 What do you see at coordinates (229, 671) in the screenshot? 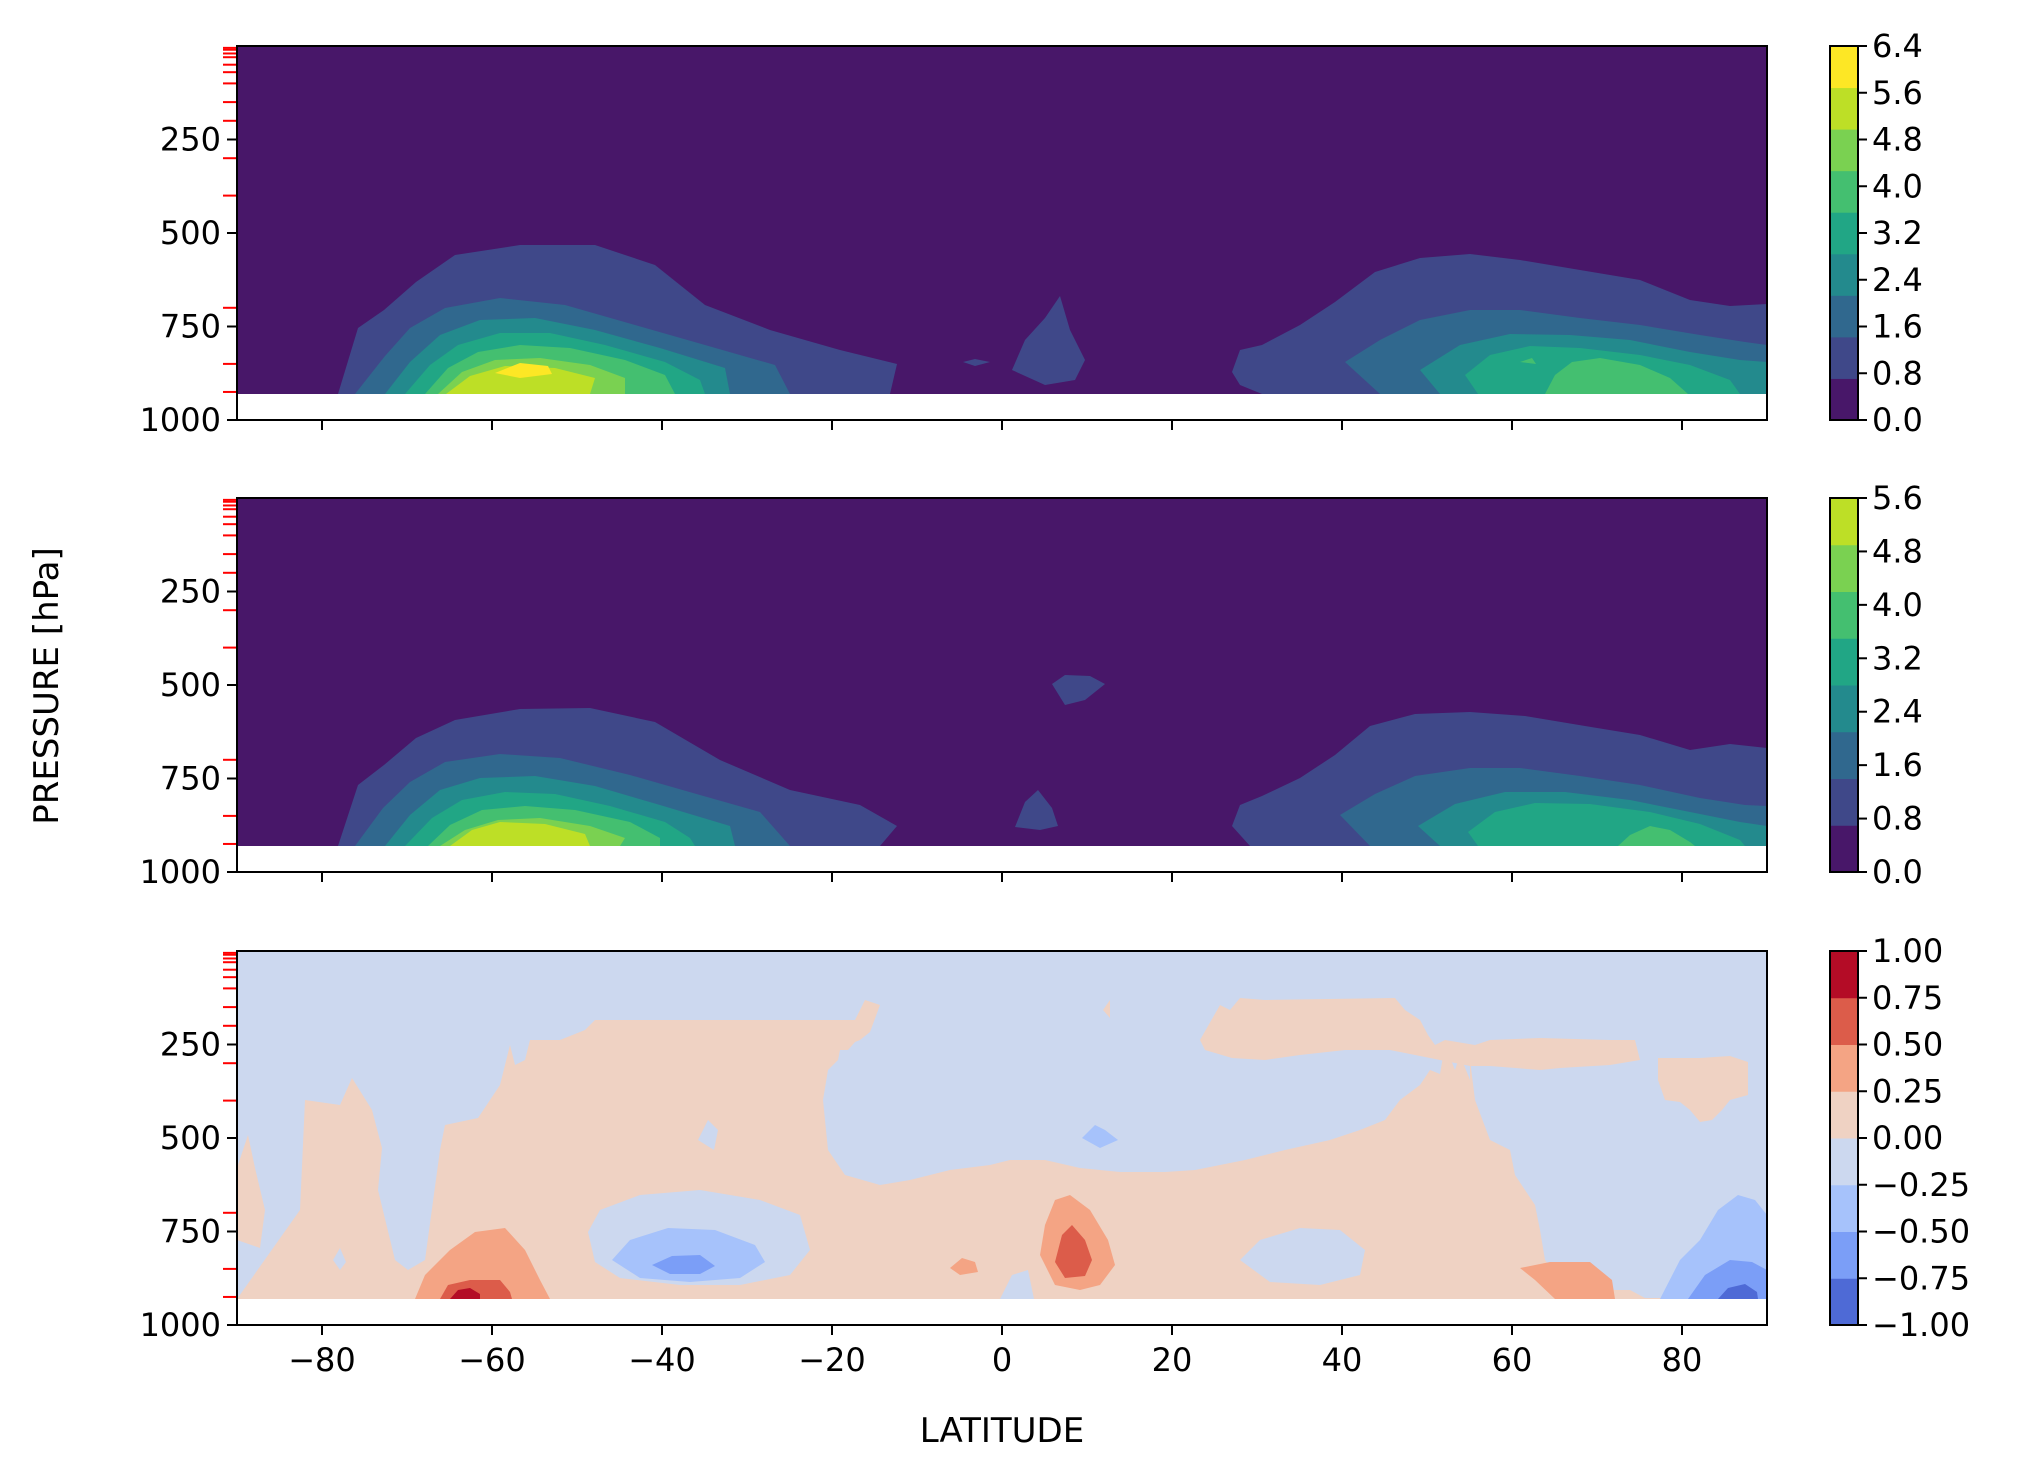
I see `panel-middle-level-markers` at bounding box center [229, 671].